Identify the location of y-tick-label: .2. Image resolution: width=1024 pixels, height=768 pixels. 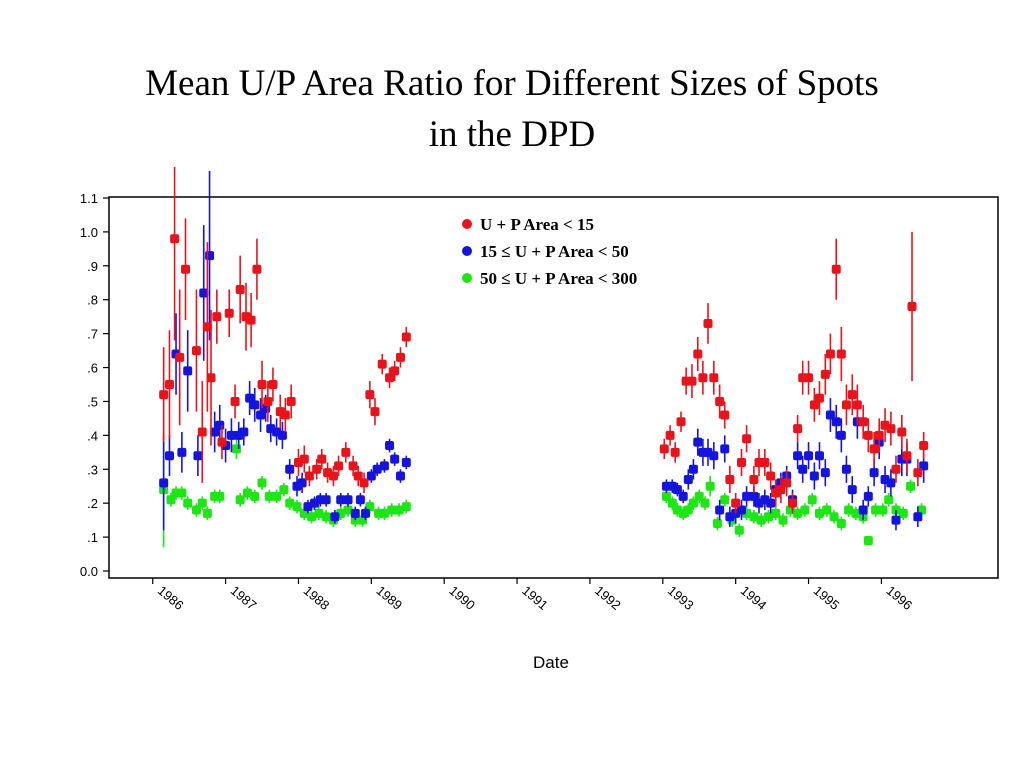
(92, 503).